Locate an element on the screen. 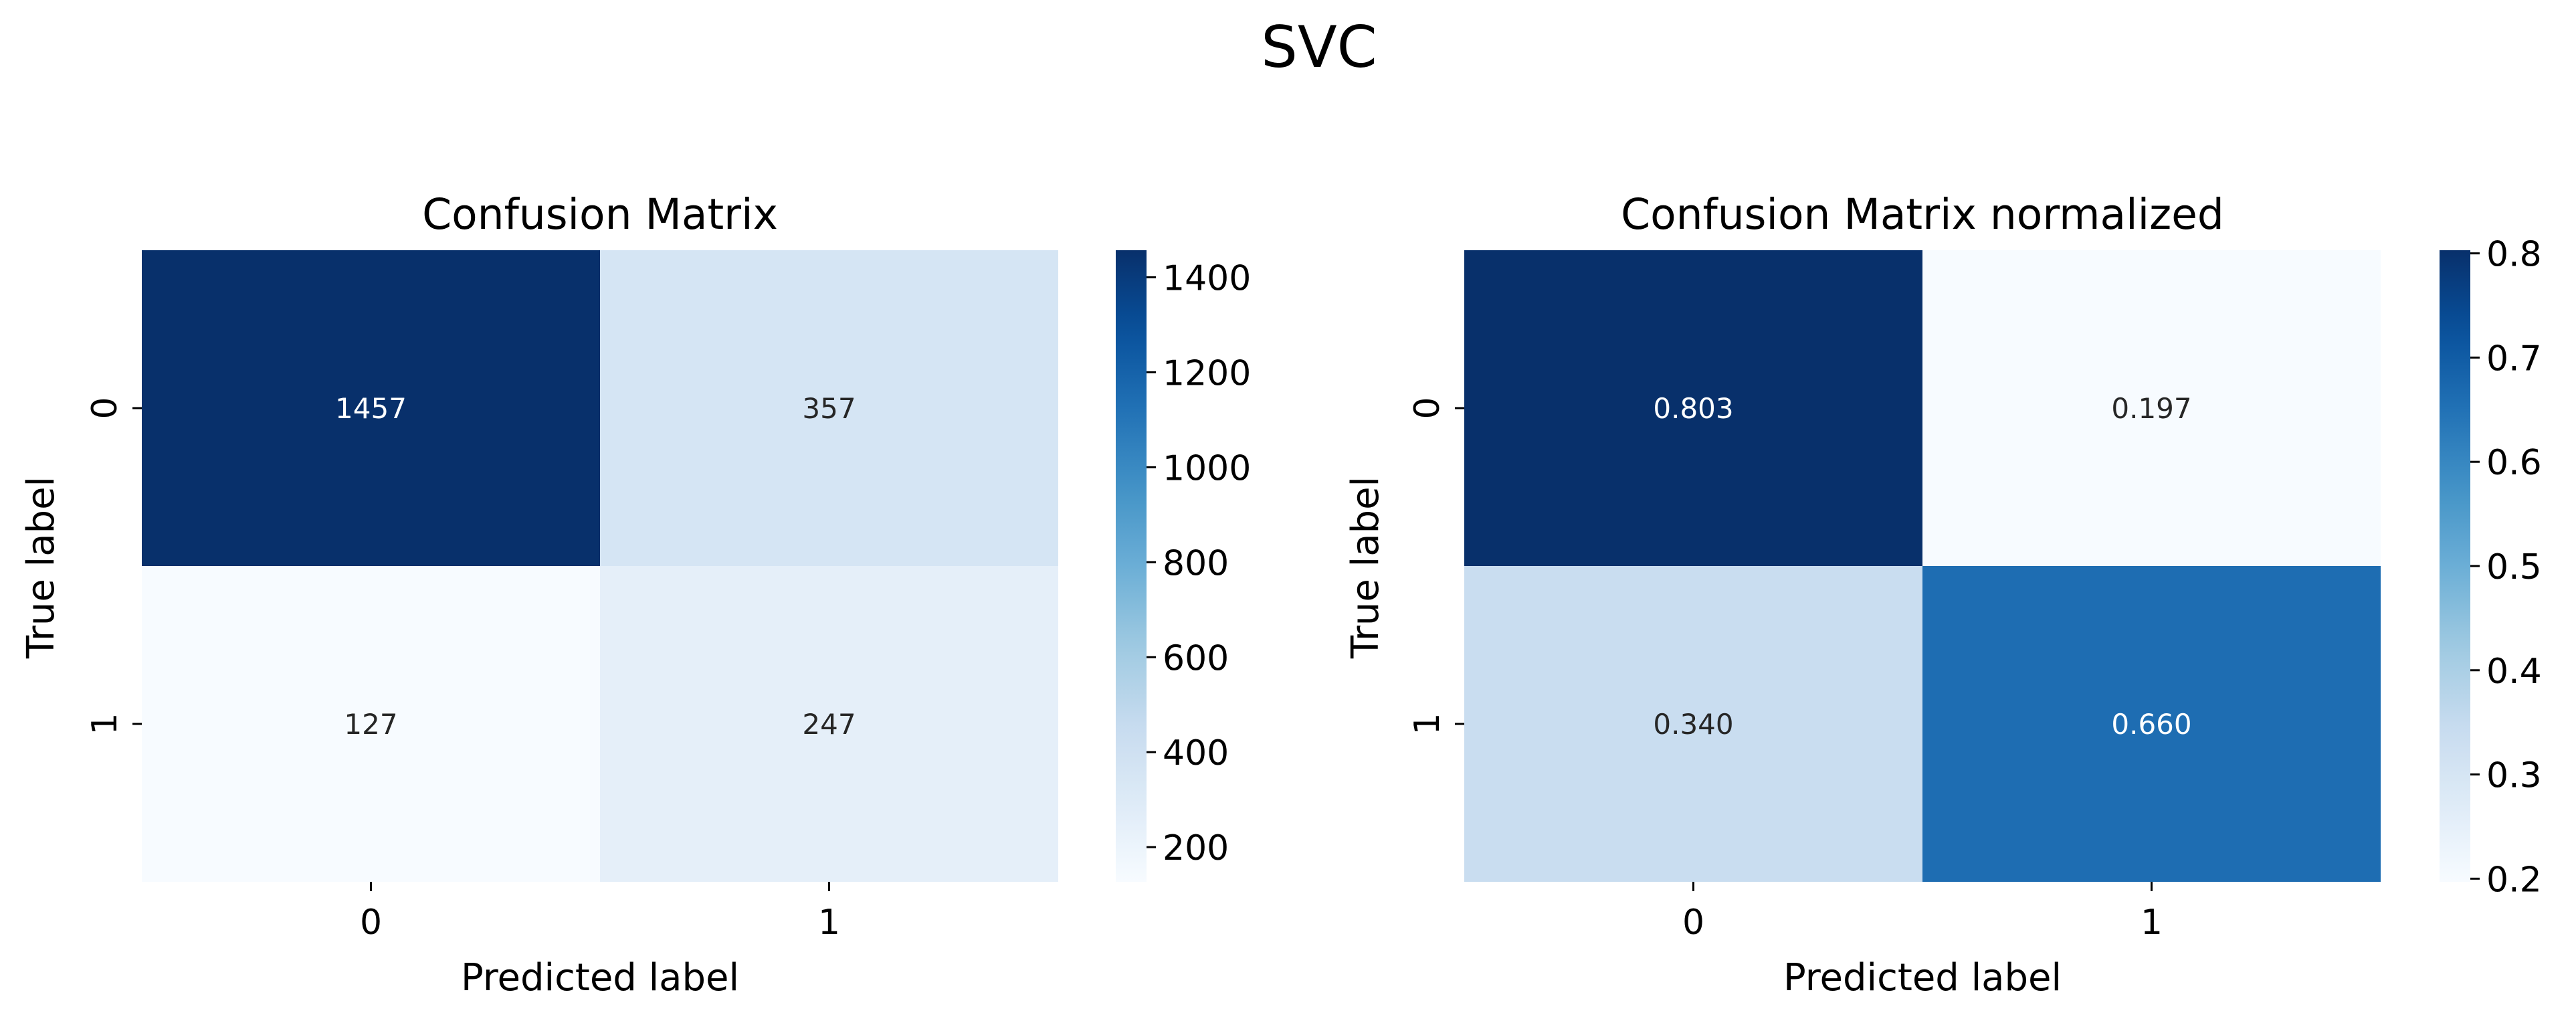 Image resolution: width=2576 pixels, height=1027 pixels. colorbar: 200 400 600 800 1000 1200 1400 is located at coordinates (1183, 566).